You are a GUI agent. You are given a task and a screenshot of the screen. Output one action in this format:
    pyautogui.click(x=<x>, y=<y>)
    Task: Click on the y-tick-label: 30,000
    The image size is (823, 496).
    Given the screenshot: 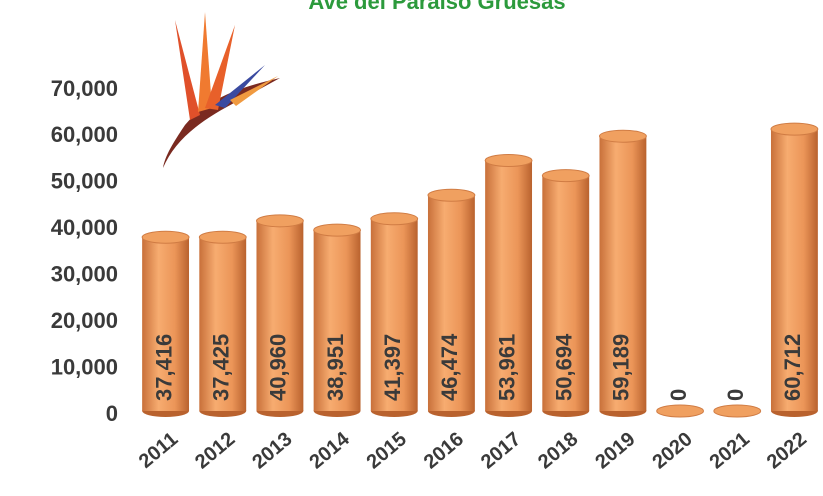 What is the action you would take?
    pyautogui.click(x=84, y=274)
    